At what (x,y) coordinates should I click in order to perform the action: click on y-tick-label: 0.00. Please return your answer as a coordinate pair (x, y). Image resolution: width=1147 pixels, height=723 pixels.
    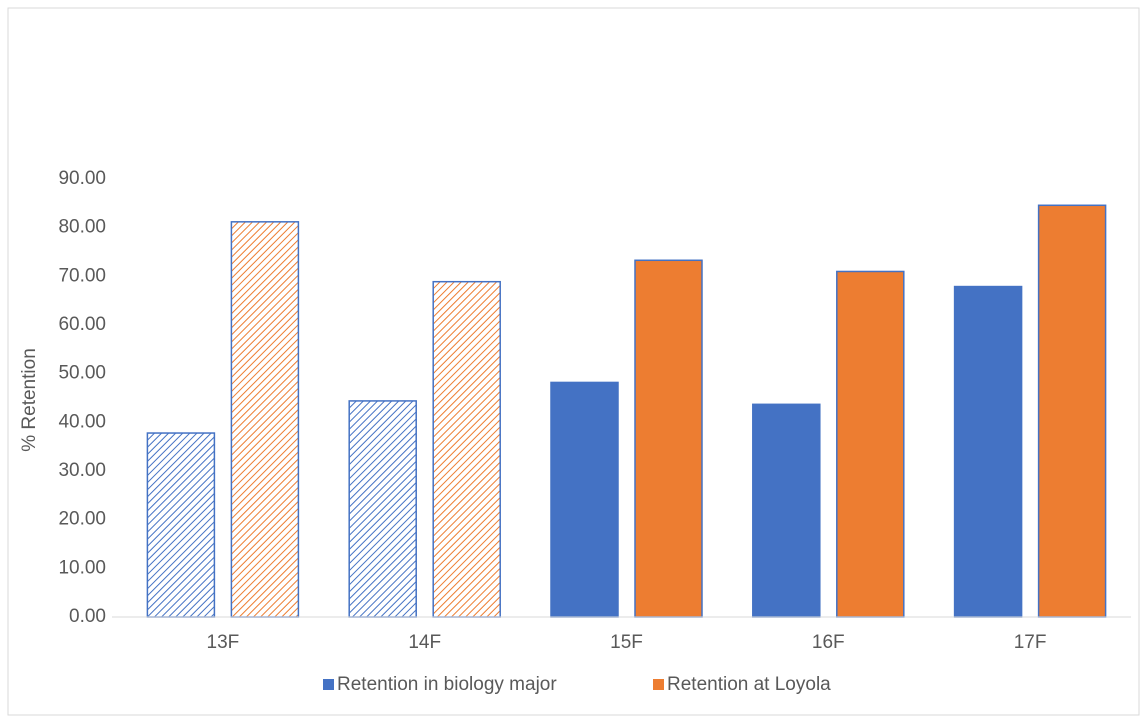
    Looking at the image, I should click on (87, 616).